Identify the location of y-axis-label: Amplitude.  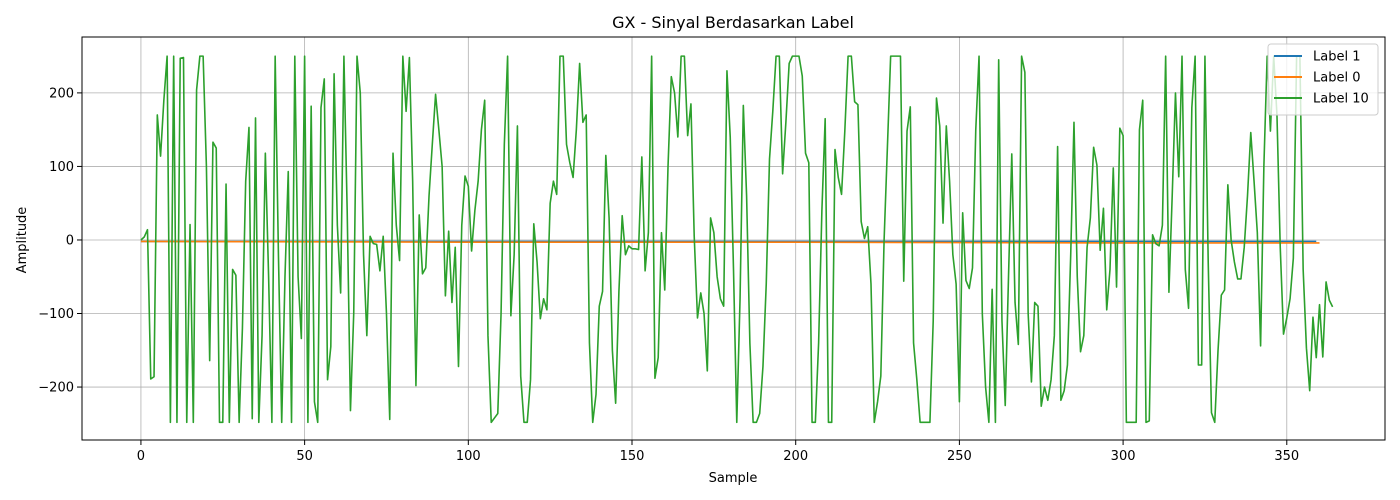
(22, 240).